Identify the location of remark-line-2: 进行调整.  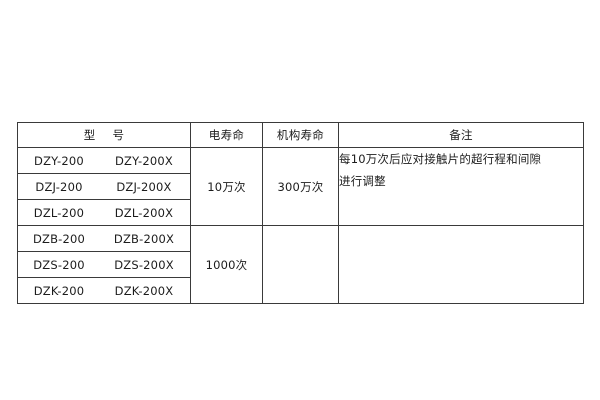
(362, 181).